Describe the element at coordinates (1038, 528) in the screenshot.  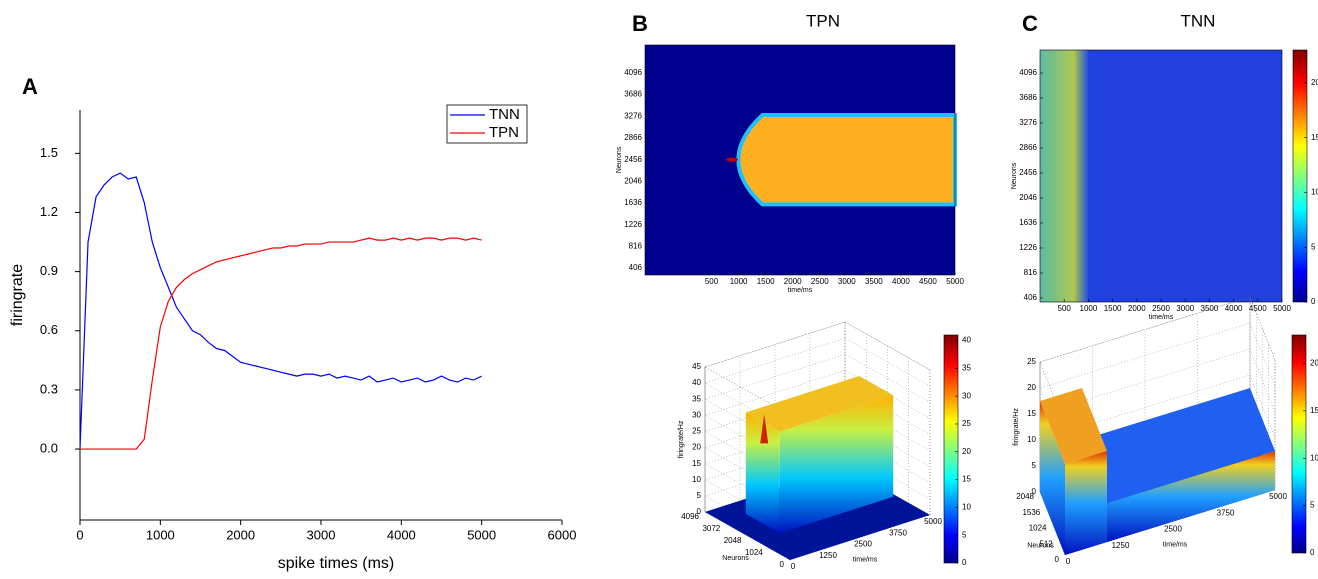
I see `y-tick-label: 1024` at that location.